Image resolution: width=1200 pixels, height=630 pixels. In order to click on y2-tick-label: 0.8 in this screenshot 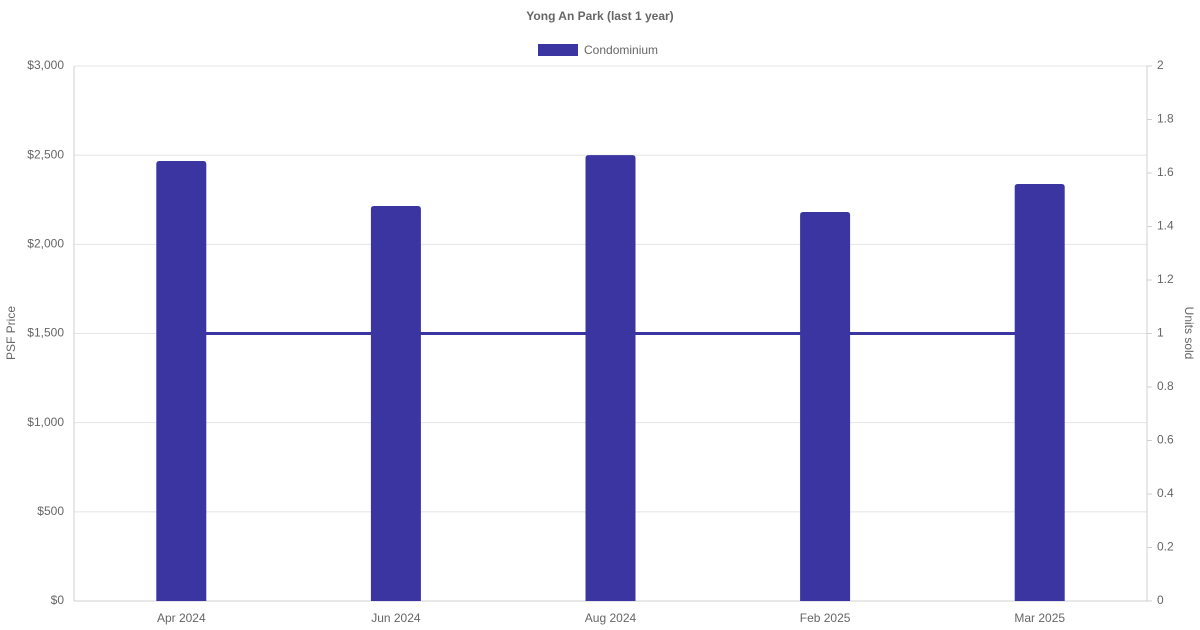, I will do `click(1165, 386)`.